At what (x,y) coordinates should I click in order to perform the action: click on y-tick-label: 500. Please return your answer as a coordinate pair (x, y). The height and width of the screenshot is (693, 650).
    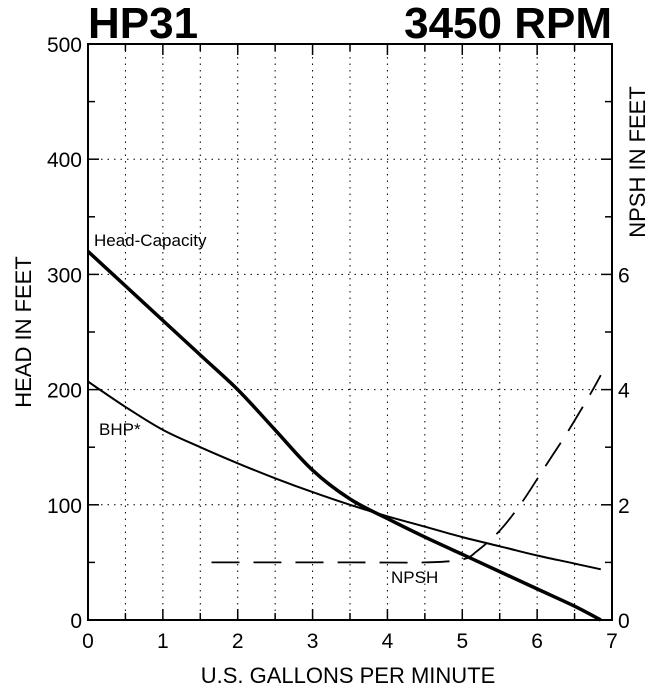
    Looking at the image, I should click on (64, 45).